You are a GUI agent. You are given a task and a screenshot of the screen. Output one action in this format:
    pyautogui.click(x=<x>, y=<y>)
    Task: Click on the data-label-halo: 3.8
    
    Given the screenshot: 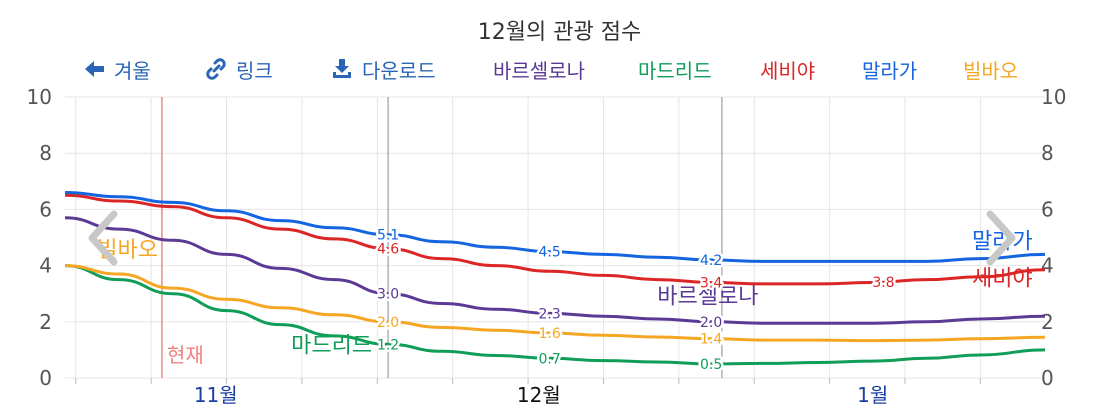 What is the action you would take?
    pyautogui.click(x=883, y=283)
    